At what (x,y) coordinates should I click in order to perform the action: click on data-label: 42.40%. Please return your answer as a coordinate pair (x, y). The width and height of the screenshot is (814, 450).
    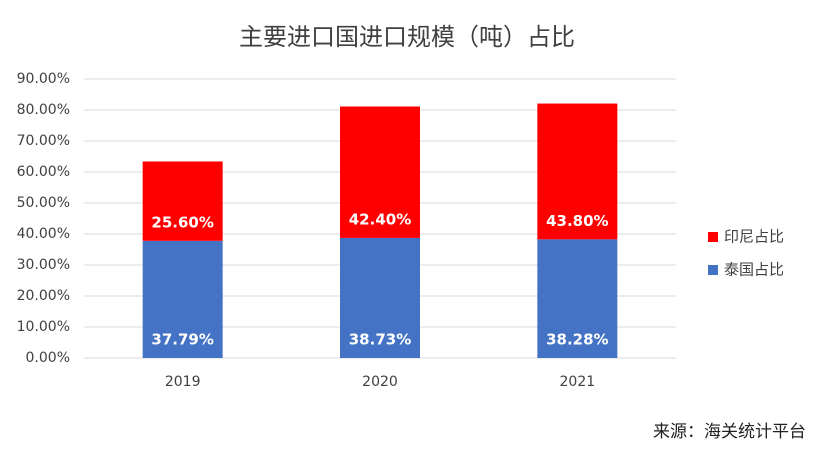
    Looking at the image, I should click on (380, 219).